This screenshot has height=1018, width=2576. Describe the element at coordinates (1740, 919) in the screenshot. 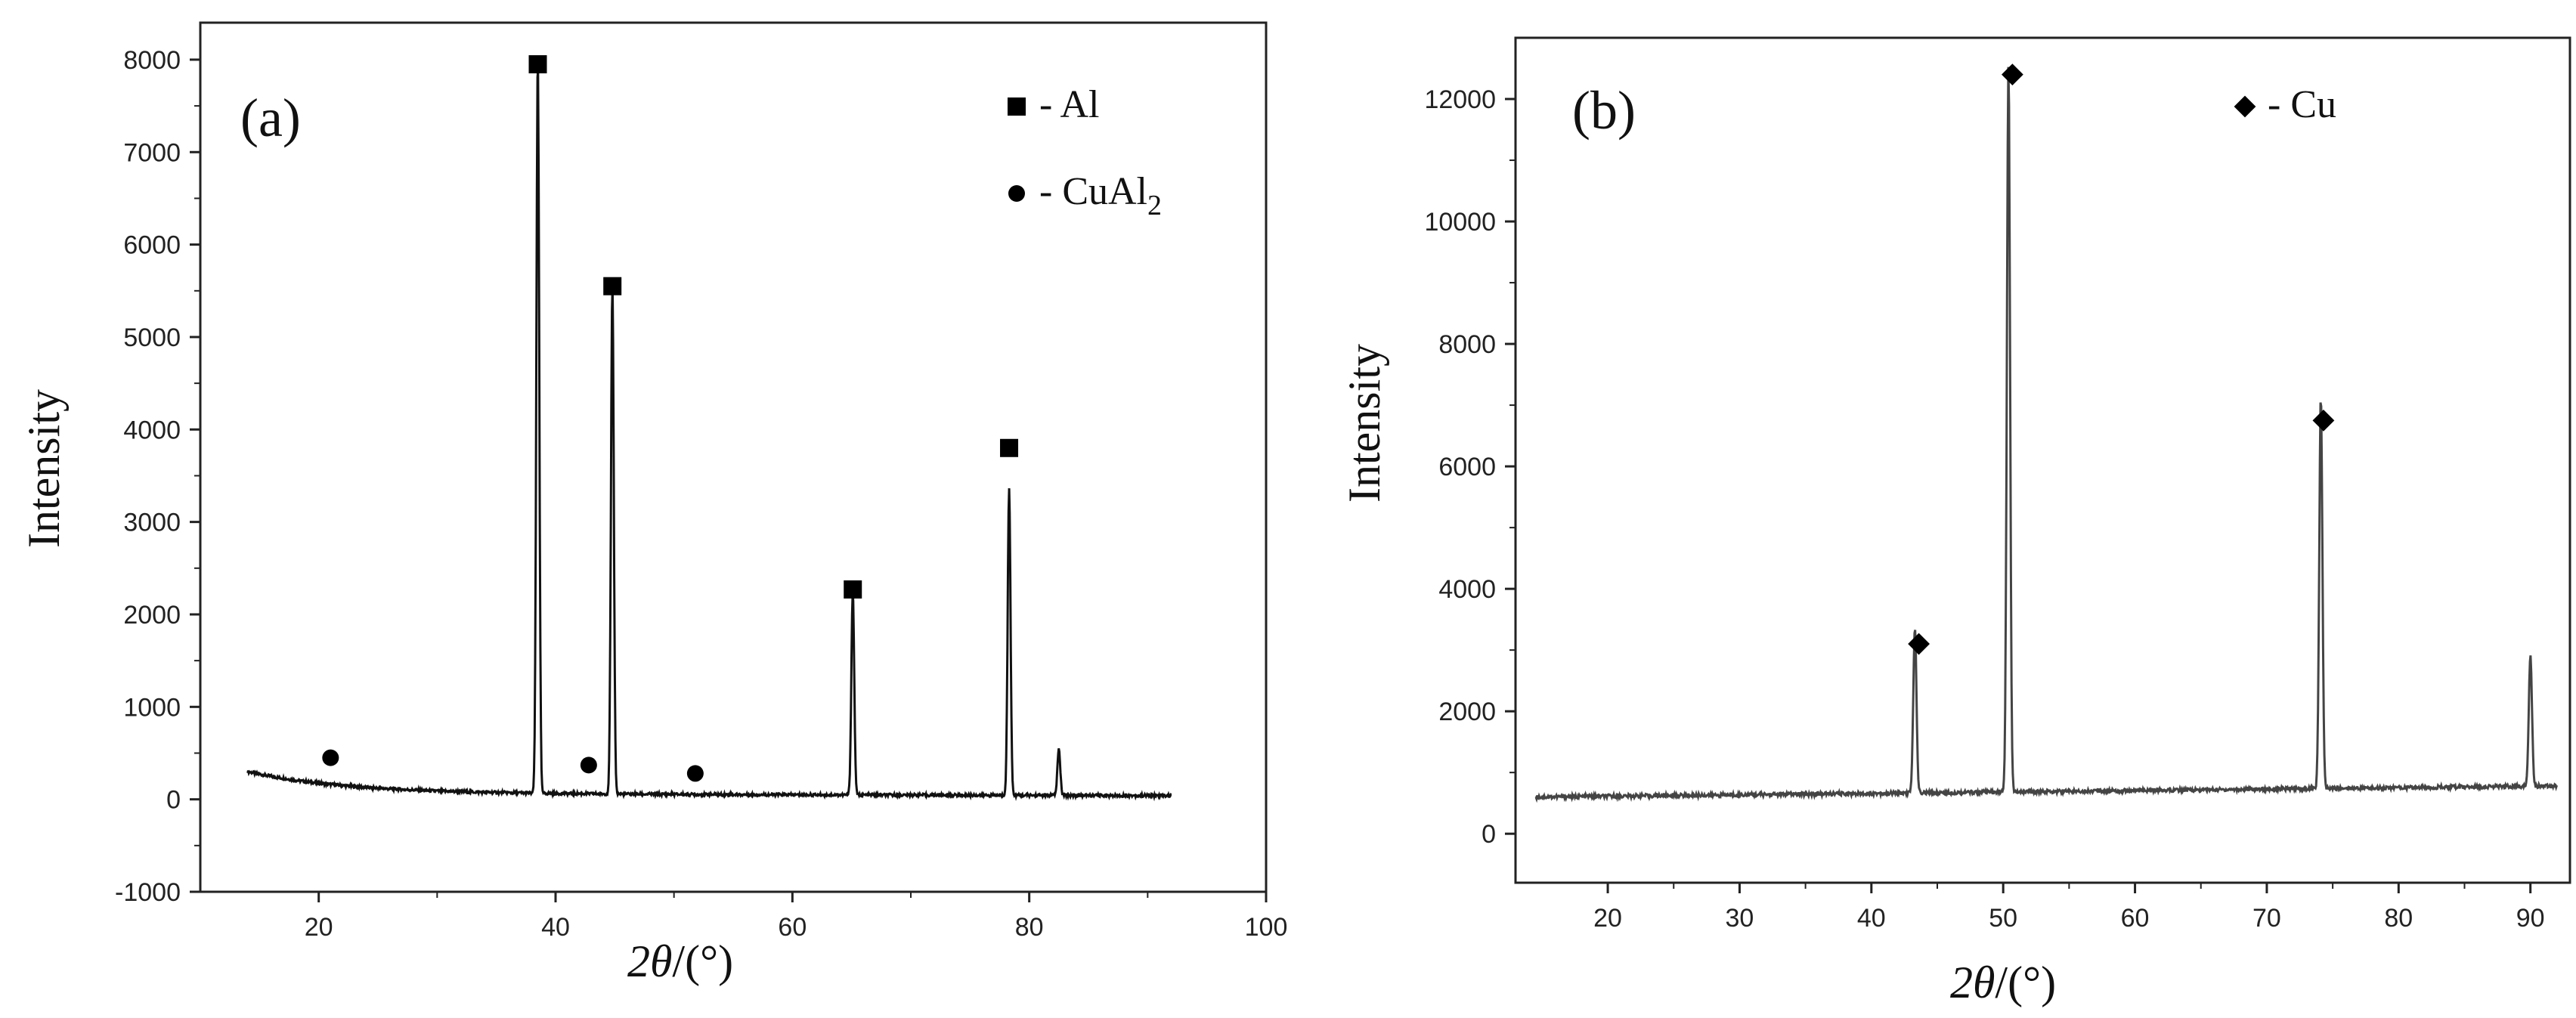

I see `x-tick-label: 30` at that location.